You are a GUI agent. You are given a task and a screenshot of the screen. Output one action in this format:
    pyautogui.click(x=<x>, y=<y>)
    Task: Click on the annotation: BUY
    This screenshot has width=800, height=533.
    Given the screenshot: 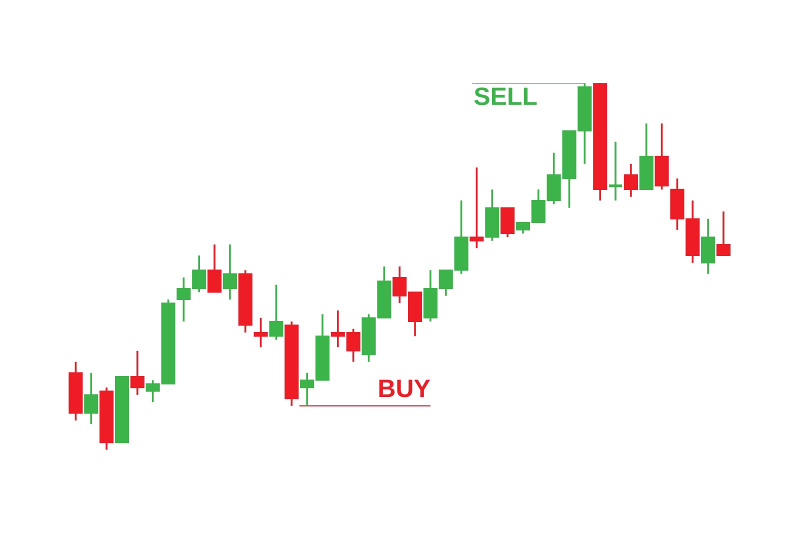 What is the action you would take?
    pyautogui.click(x=404, y=389)
    